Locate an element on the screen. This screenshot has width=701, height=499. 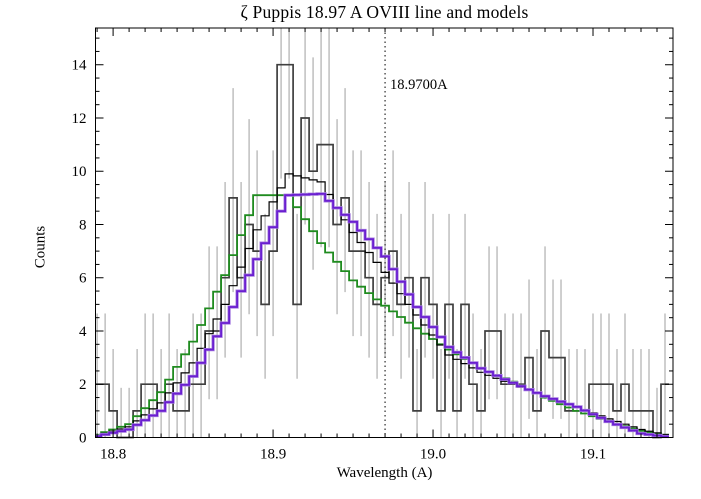
svg-text: 19.0 is located at coordinates (433, 455).